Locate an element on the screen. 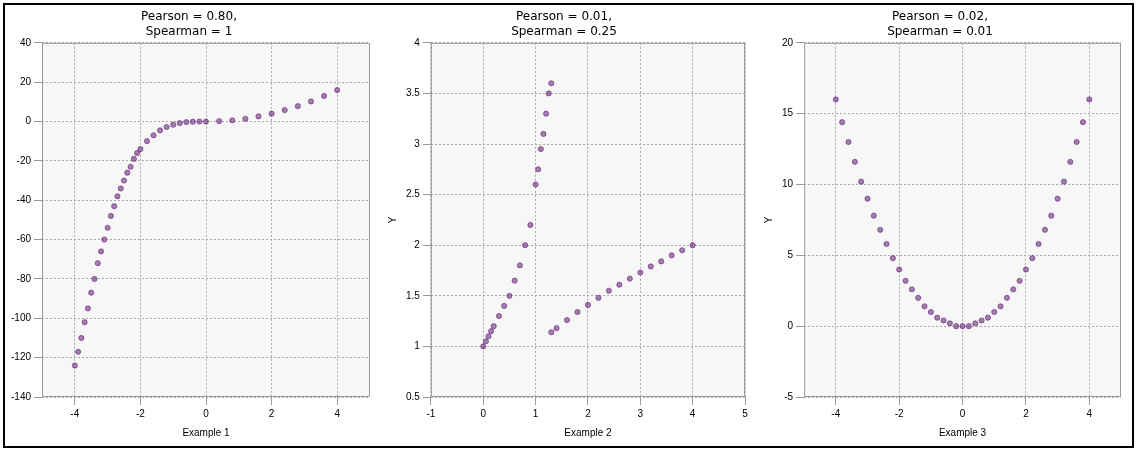 Image resolution: width=1141 pixels, height=455 pixels. x-axis-title: Example 1 is located at coordinates (206, 432).